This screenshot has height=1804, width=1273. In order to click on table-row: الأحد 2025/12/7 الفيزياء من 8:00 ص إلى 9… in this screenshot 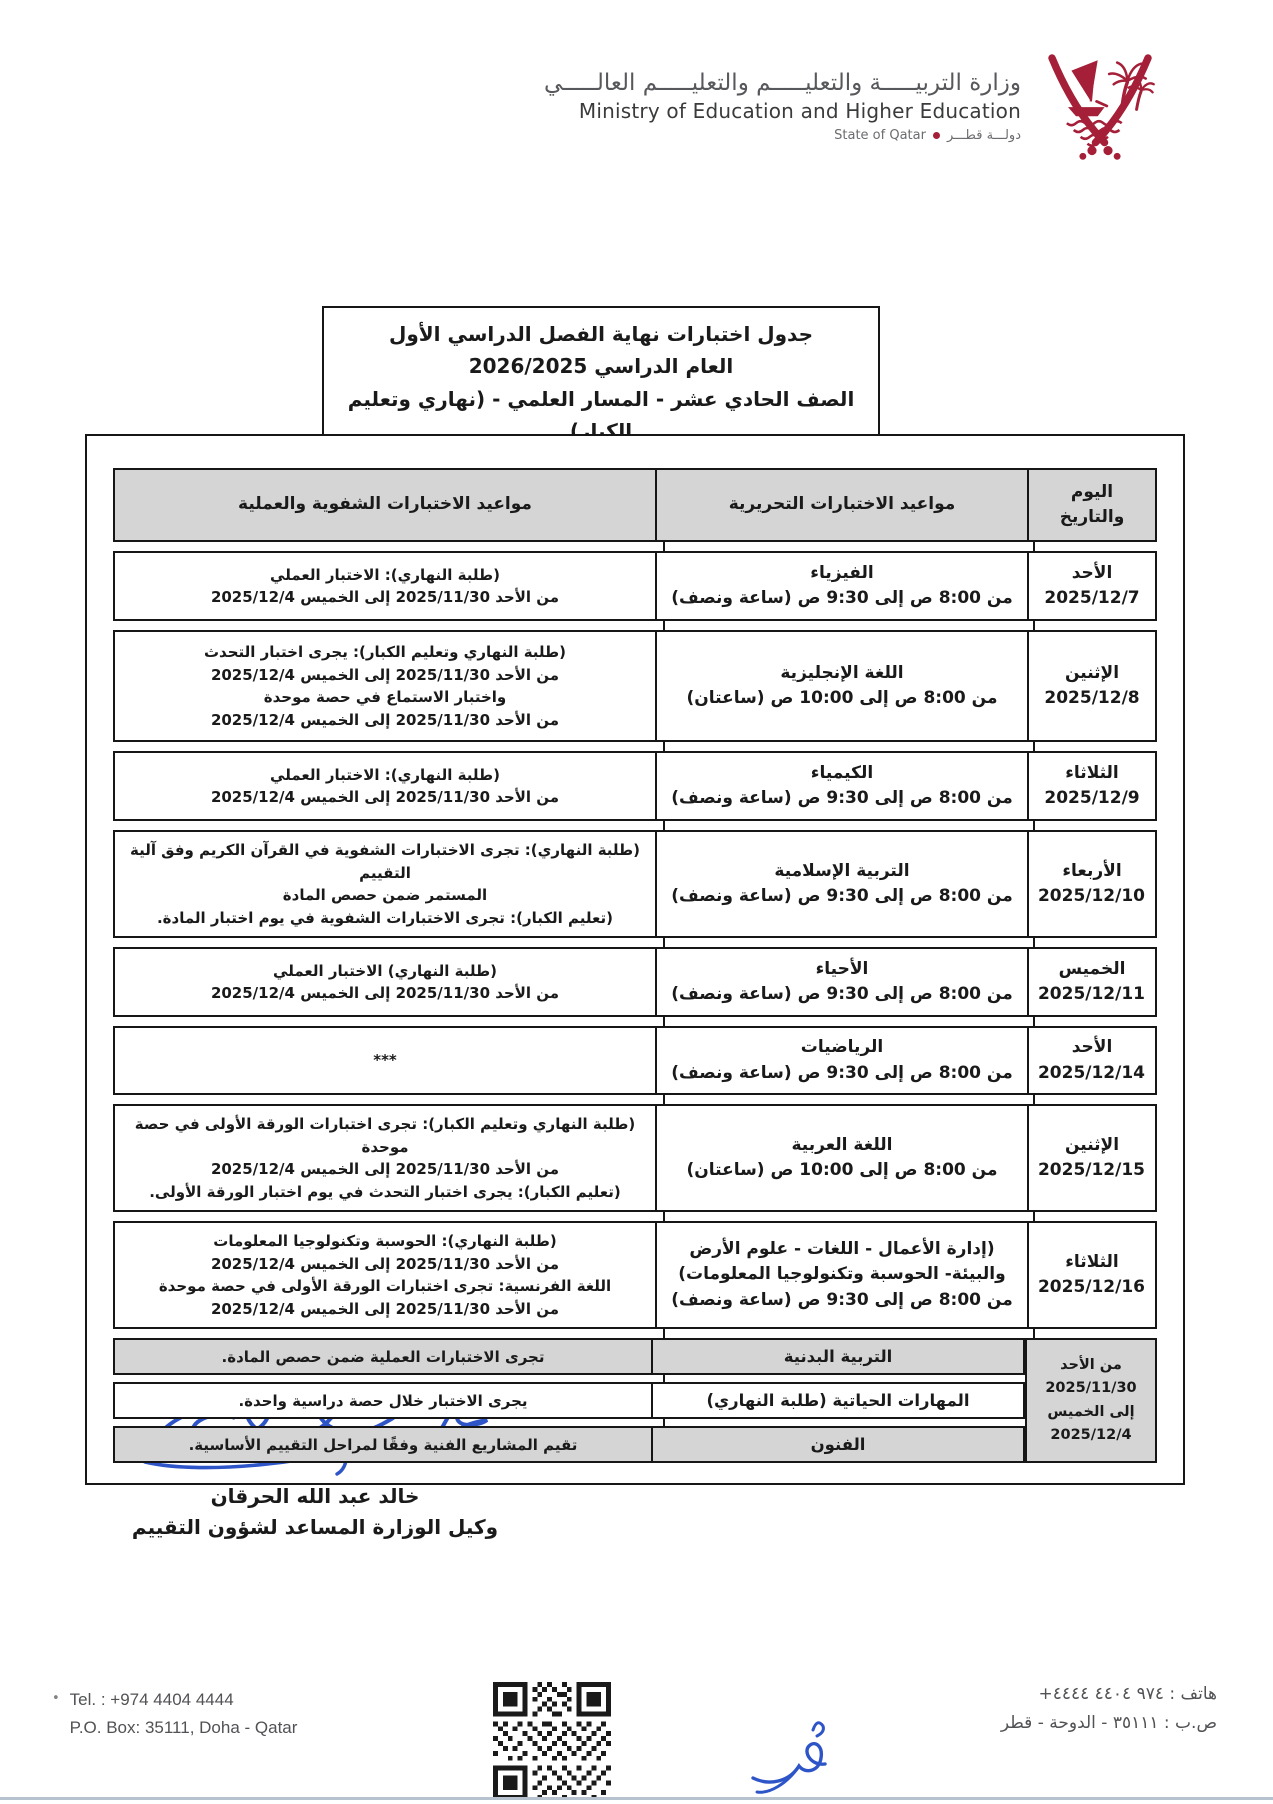, I will do `click(635, 586)`.